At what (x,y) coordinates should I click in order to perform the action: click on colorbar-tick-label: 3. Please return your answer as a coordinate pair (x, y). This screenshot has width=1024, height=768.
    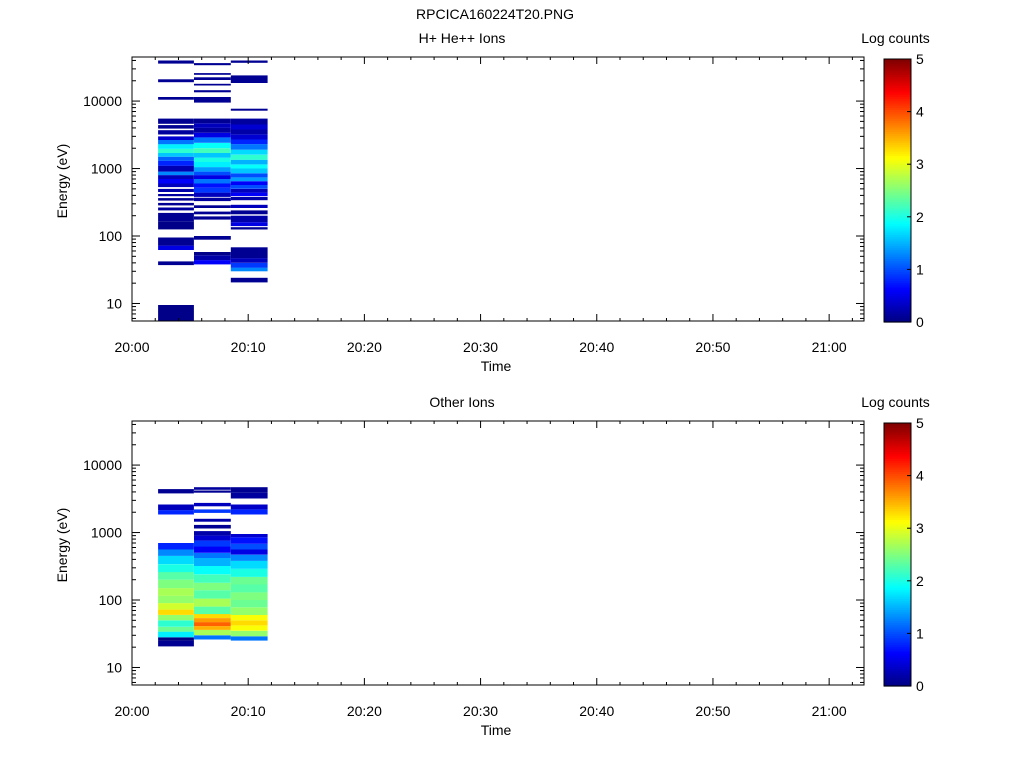
    Looking at the image, I should click on (920, 528).